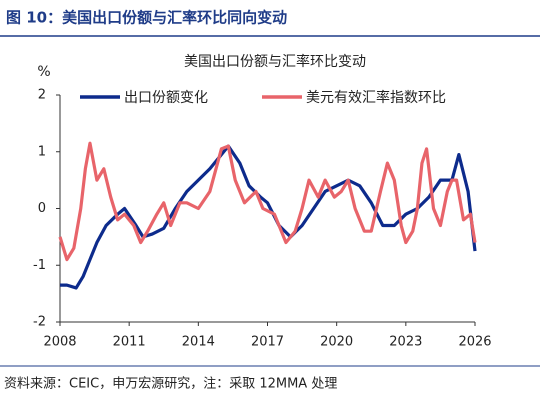 This screenshot has height=400, width=540. What do you see at coordinates (170, 384) in the screenshot?
I see `source-note: 资料来源：CEIC，申万宏源研究，注：采取 12MMA 处理` at bounding box center [170, 384].